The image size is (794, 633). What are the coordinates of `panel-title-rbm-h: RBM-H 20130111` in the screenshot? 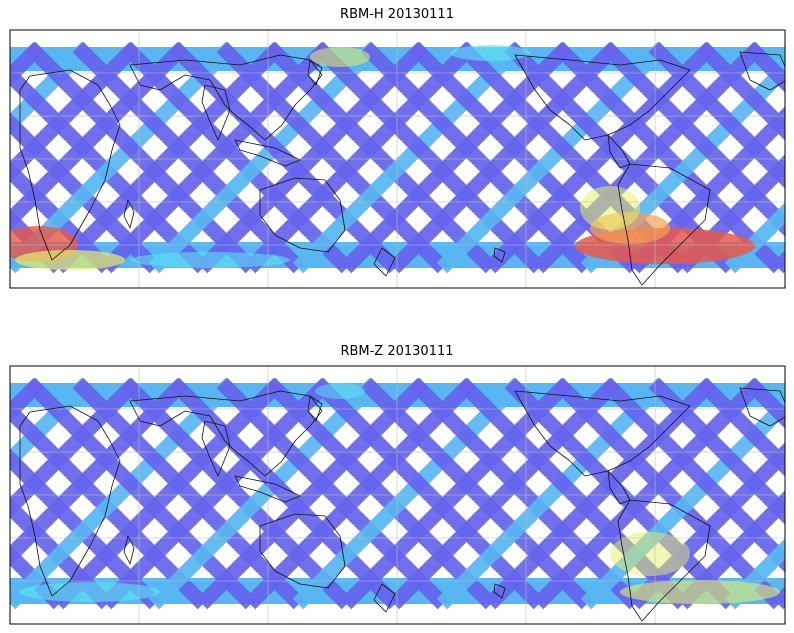 It's located at (397, 14).